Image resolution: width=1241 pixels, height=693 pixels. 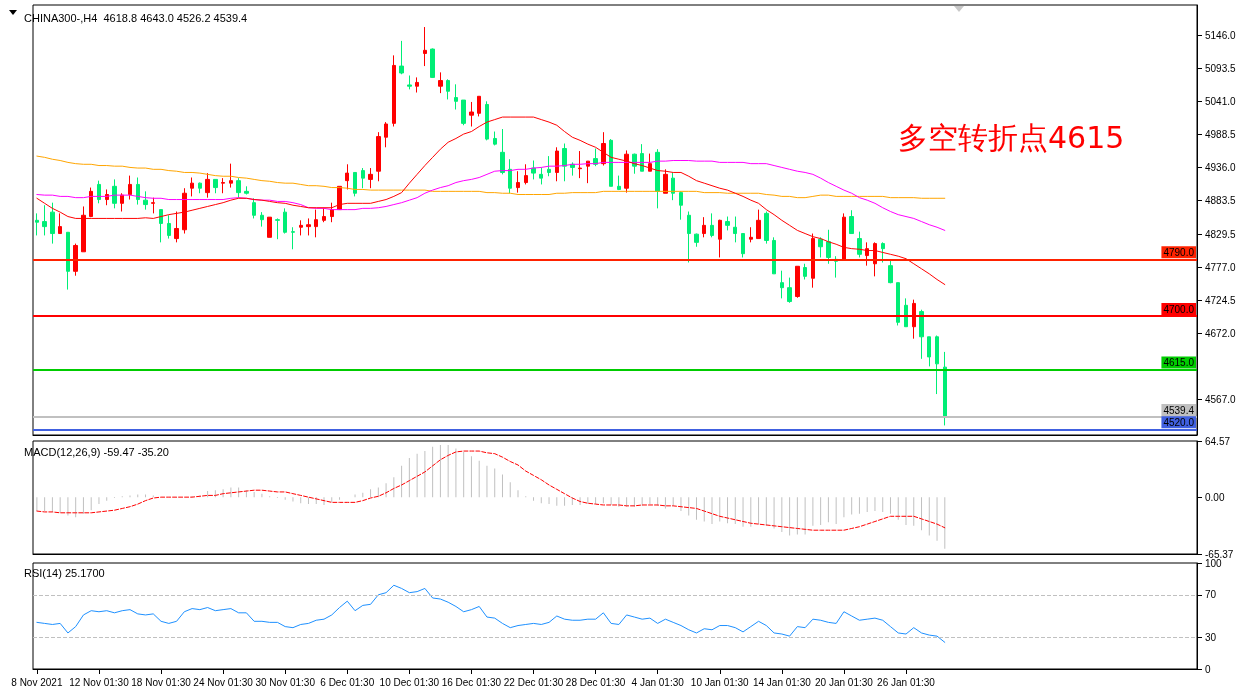 I want to click on y-tick-label: 5093.5, so click(x=1221, y=68).